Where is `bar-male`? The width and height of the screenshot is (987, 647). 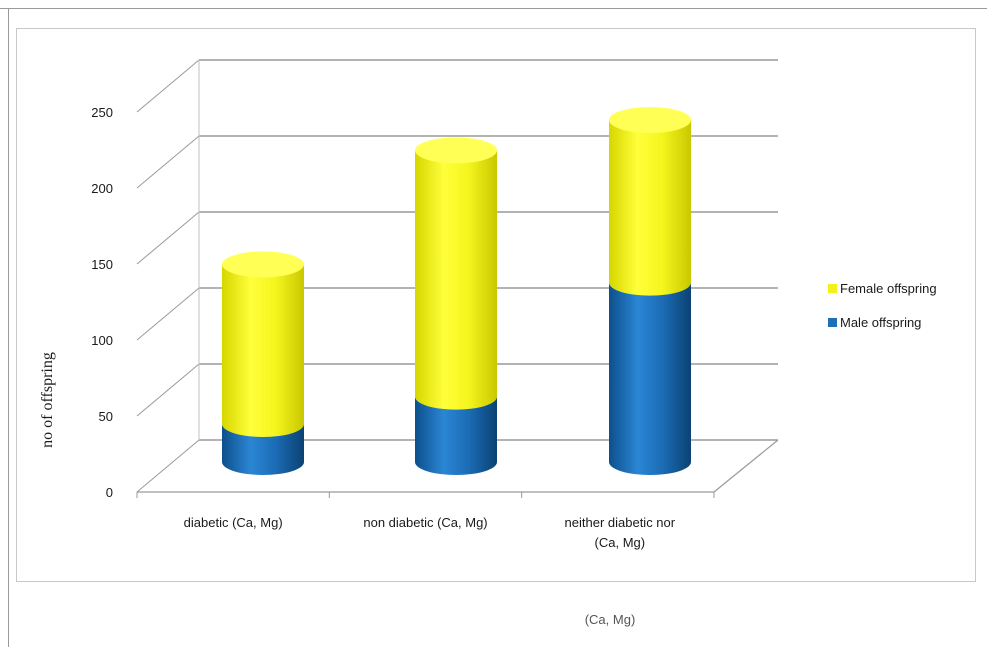
bar-male is located at coordinates (650, 372).